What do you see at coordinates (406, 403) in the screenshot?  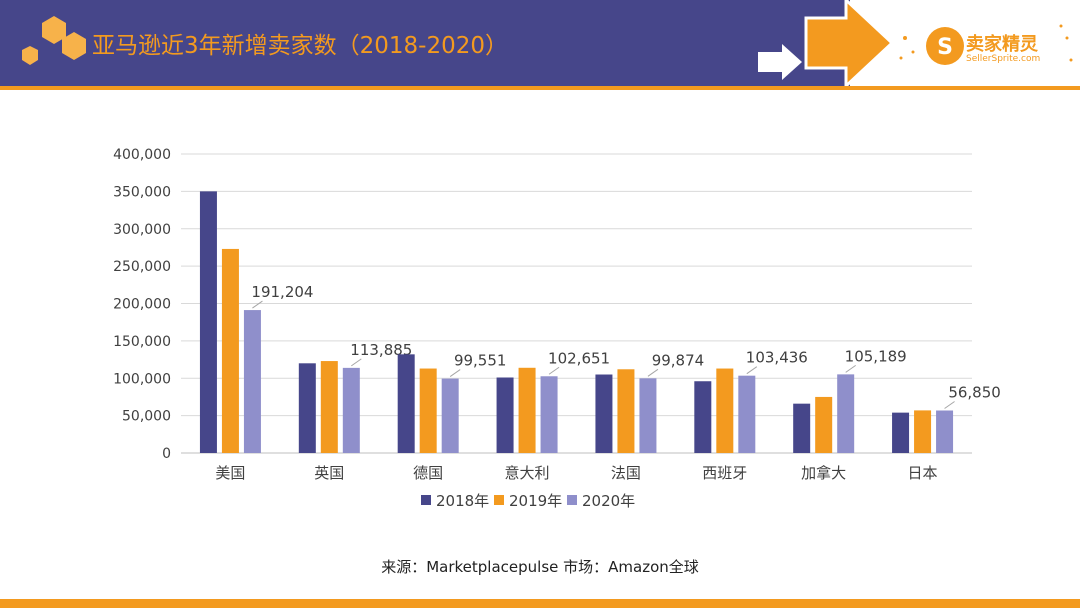 I see `bar-2018年-德国` at bounding box center [406, 403].